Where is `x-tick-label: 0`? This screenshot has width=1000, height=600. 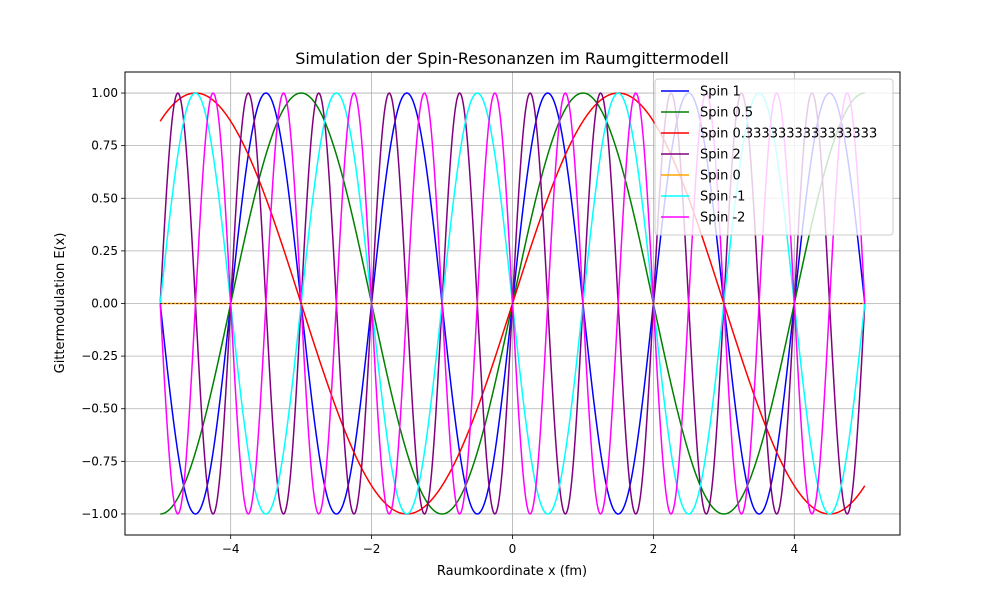 x-tick-label: 0 is located at coordinates (513, 549).